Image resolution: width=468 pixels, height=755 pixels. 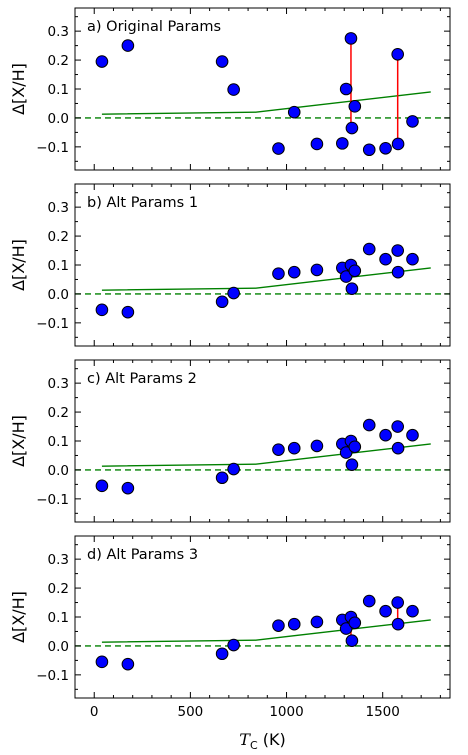 I want to click on panel-title: b) Alt Params 1, so click(x=142, y=203).